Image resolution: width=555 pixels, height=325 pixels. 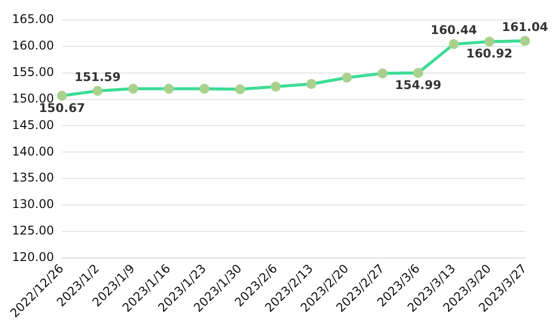 I want to click on y-tick-label: 120.00, so click(x=33, y=257).